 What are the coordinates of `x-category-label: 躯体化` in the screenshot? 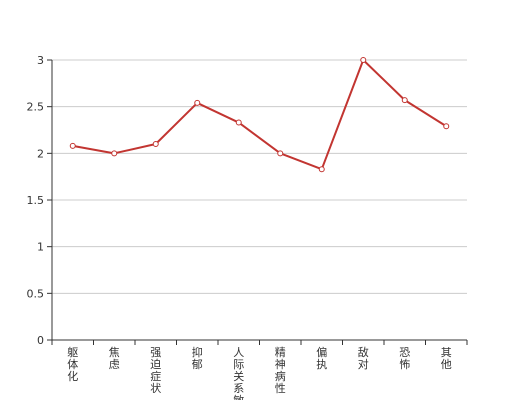 It's located at (72, 364).